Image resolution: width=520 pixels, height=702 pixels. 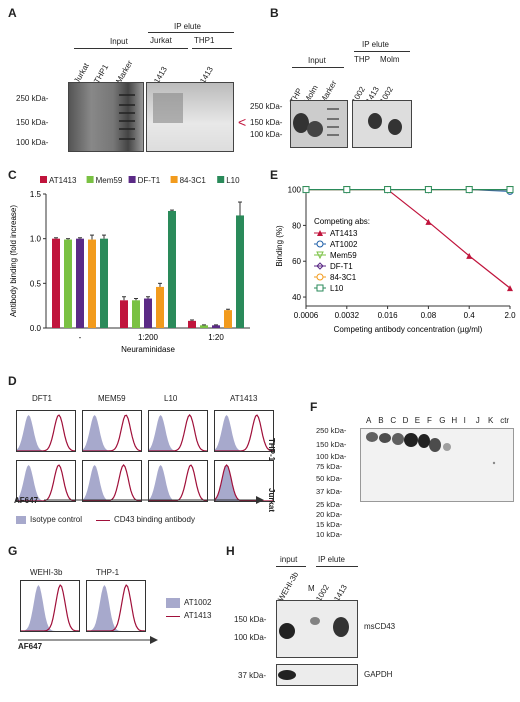 What do you see at coordinates (148, 337) in the screenshot?
I see `x-tick-label: 1:200` at bounding box center [148, 337].